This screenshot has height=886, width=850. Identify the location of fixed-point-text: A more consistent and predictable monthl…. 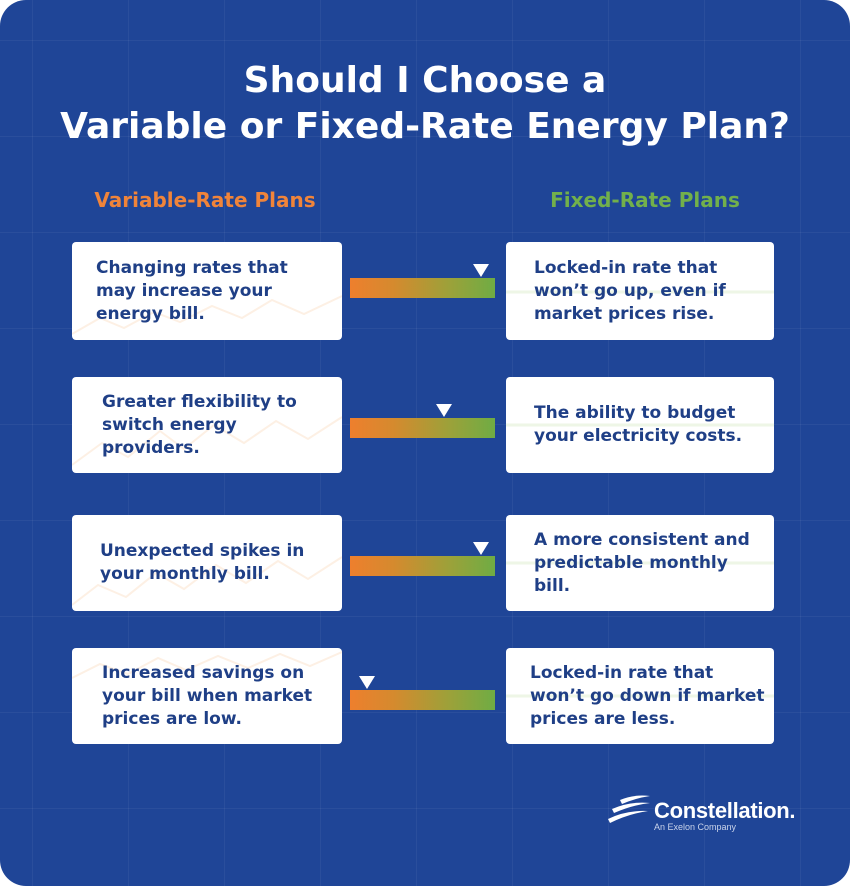
(642, 562).